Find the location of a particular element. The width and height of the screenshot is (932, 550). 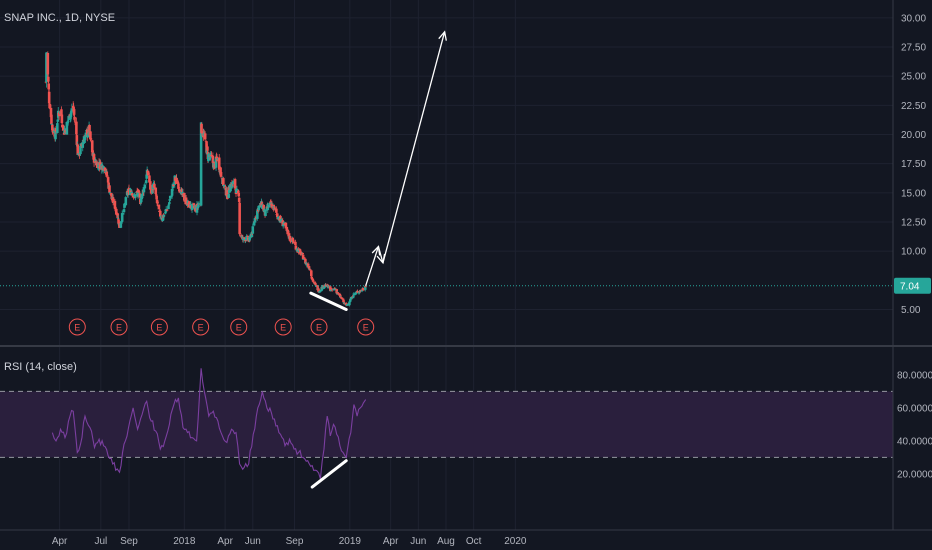

price-tick-label: 27.50 is located at coordinates (913, 48).